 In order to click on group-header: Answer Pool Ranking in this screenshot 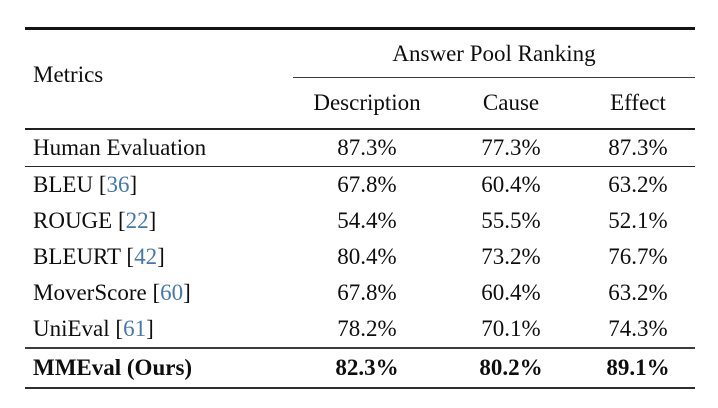, I will do `click(494, 53)`.